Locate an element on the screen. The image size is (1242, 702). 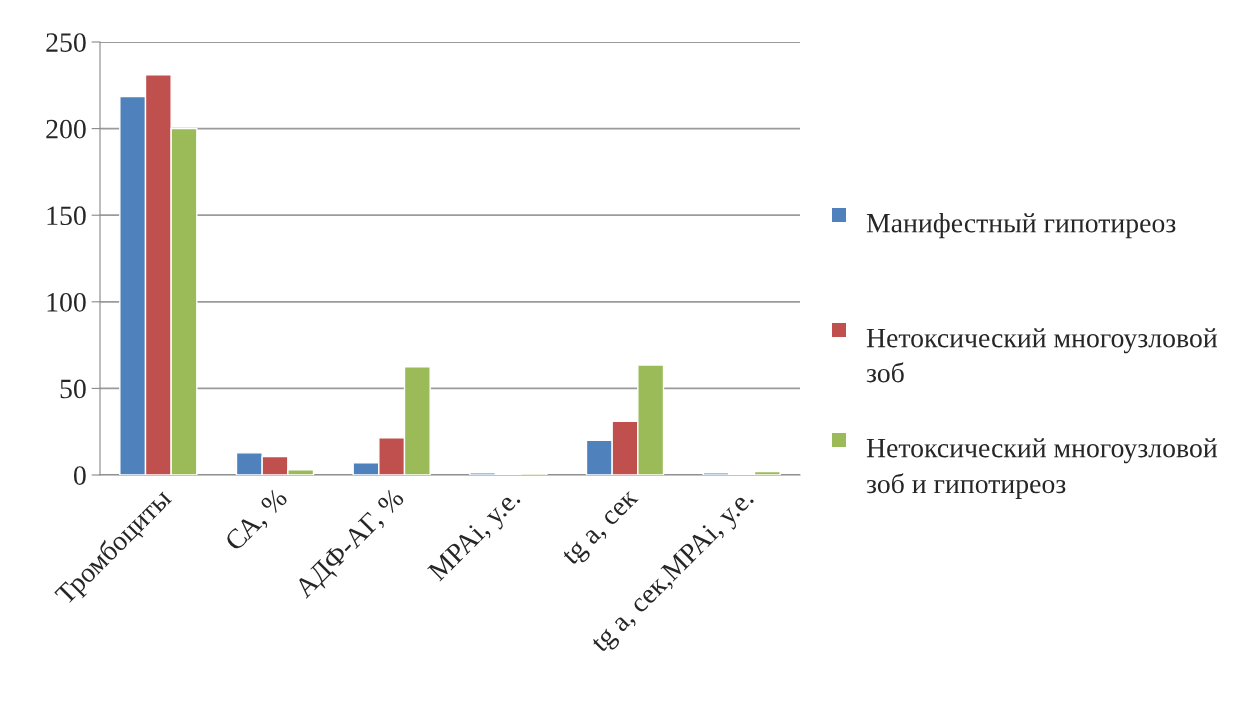
y-tick-label: 100 is located at coordinates (66, 302).